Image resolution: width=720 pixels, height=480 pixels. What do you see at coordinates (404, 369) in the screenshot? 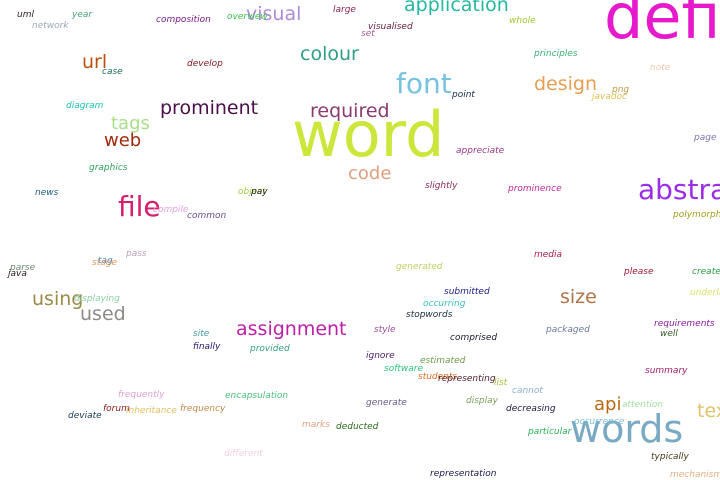
I see `word-software: software` at bounding box center [404, 369].